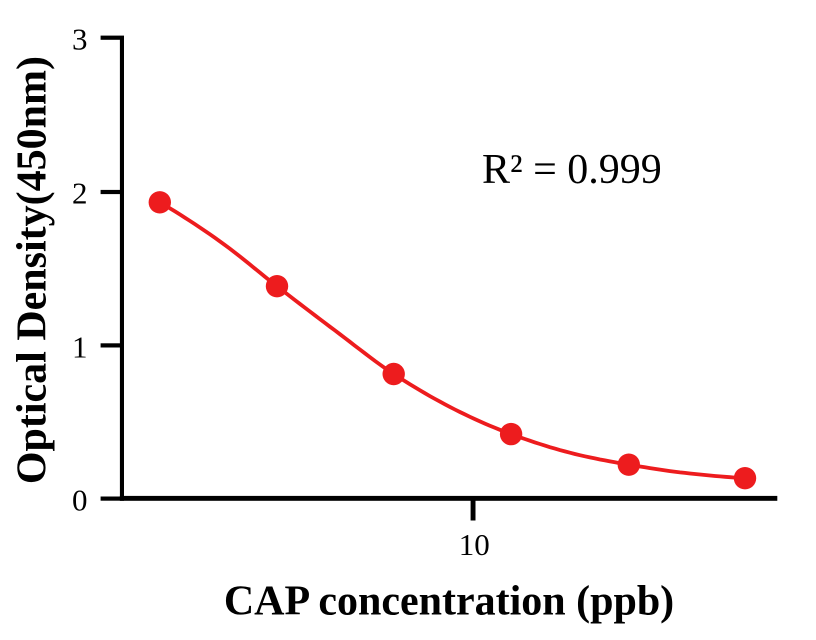 The image size is (816, 640). Describe the element at coordinates (572, 170) in the screenshot. I see `svg-text: R² = 0.999` at that location.